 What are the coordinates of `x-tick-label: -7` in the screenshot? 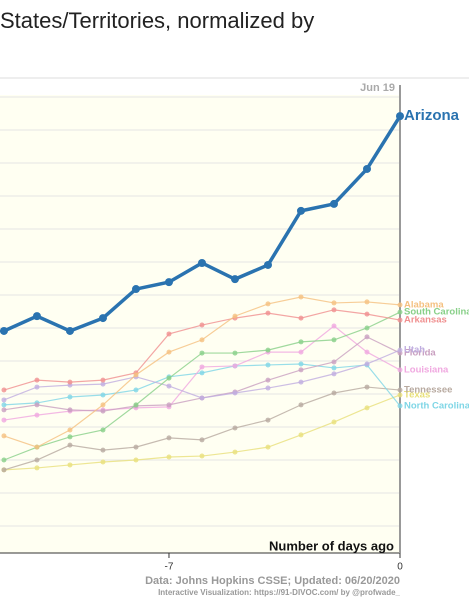 It's located at (169, 567).